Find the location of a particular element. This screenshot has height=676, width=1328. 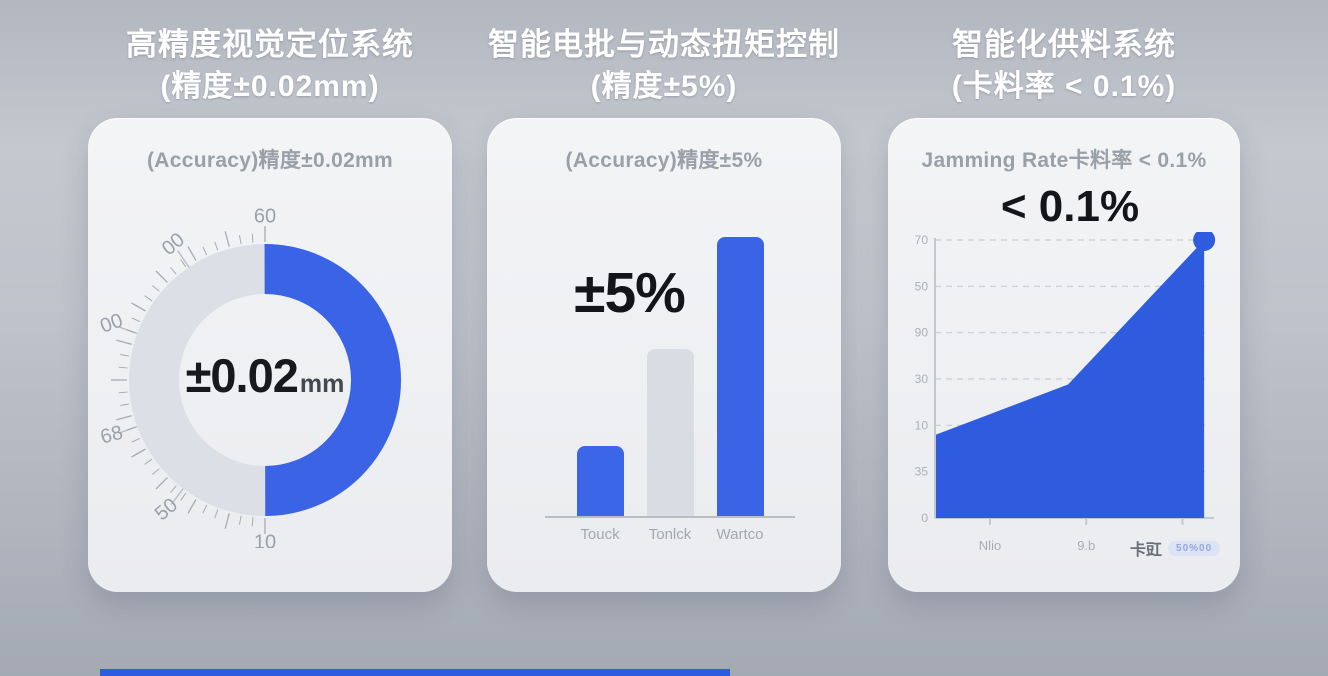

title-line1: 高精度视觉定位系统 is located at coordinates (270, 44).